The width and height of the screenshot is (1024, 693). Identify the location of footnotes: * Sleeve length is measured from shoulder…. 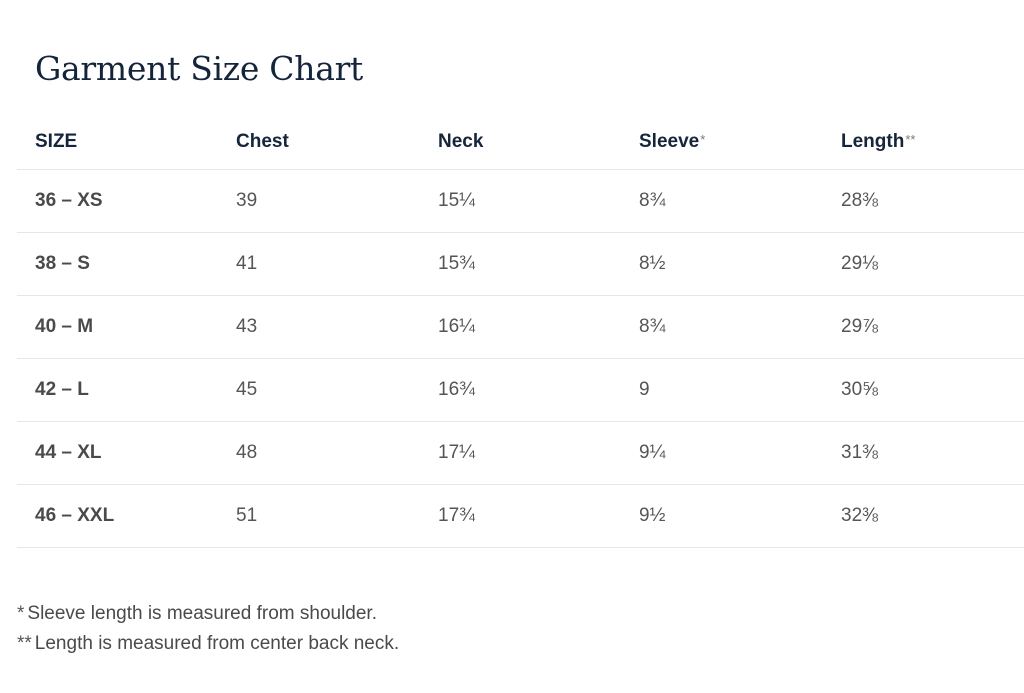
(208, 629).